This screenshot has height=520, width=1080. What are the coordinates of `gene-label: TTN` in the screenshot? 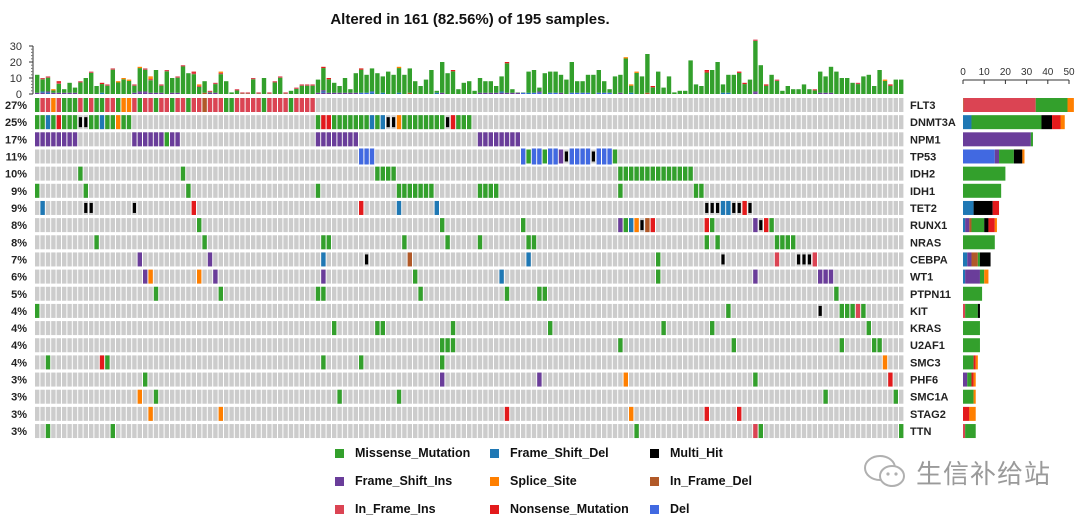 It's located at (920, 432).